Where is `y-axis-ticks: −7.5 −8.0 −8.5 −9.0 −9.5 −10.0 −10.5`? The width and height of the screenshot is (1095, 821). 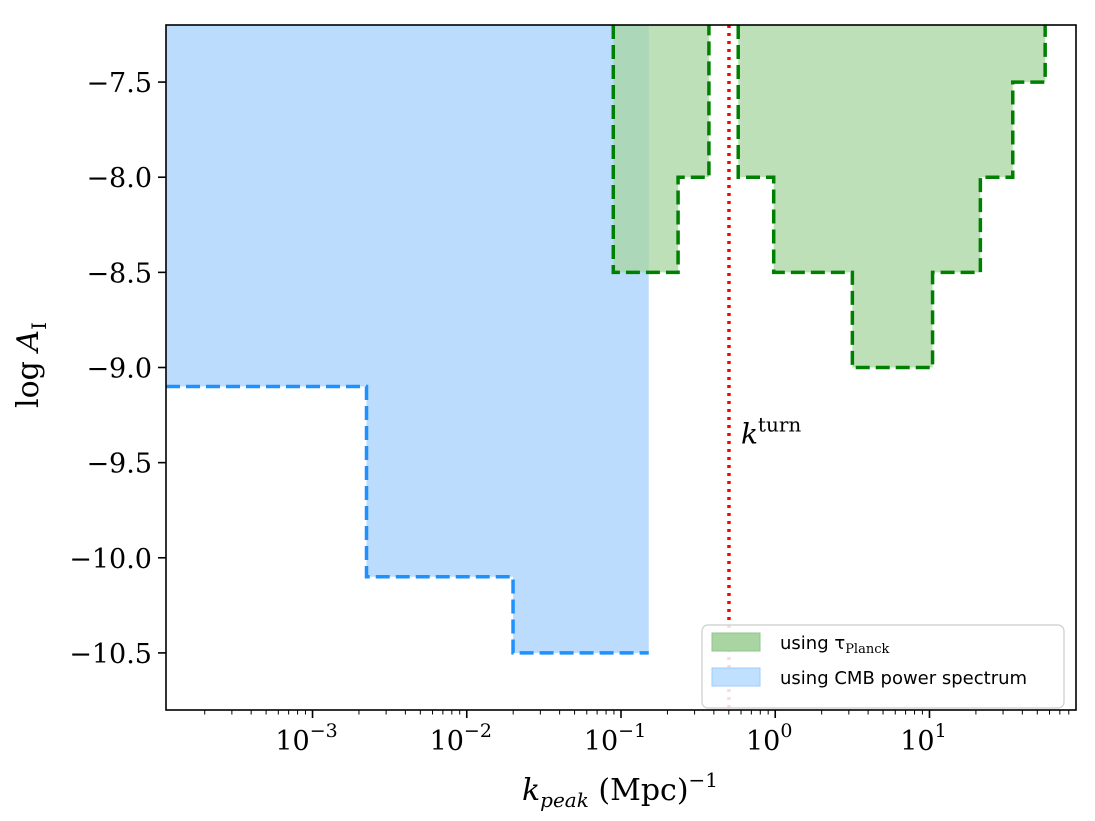 y-axis-ticks: −7.5 −8.0 −8.5 −9.0 −9.5 −10.0 −10.5 is located at coordinates (117, 369).